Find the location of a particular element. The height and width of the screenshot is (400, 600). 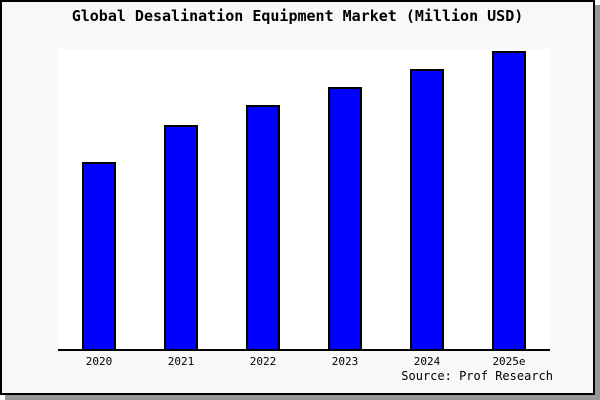

source-credit: Source: Prof Research is located at coordinates (477, 376).